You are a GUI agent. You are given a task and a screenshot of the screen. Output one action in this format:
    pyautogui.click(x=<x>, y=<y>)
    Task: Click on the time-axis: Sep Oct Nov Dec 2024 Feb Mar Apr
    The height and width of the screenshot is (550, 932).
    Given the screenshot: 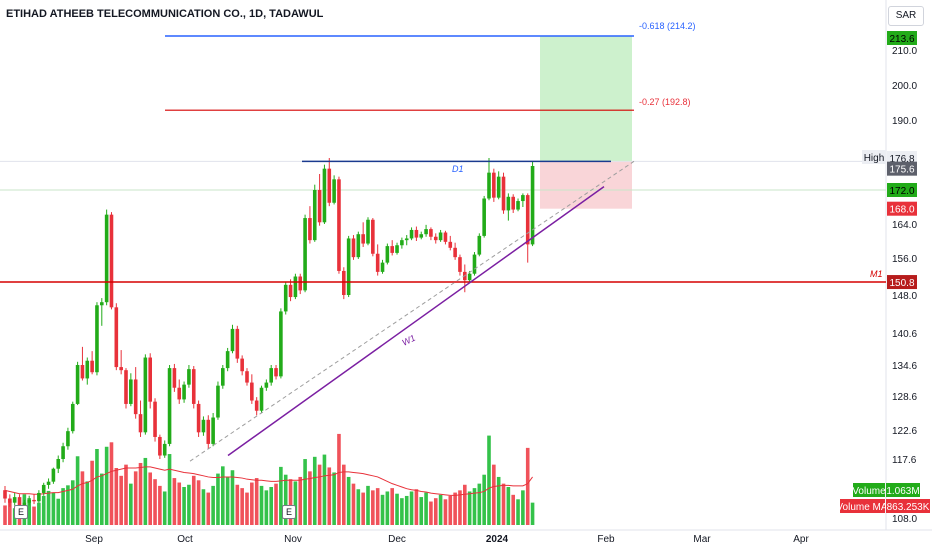 What is the action you would take?
    pyautogui.click(x=447, y=539)
    